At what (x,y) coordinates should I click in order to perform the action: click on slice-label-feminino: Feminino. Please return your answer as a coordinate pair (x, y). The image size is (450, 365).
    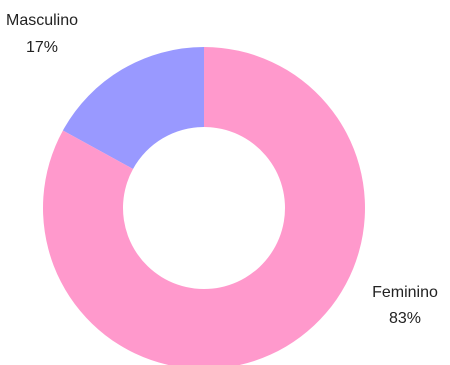
    Looking at the image, I should click on (405, 292).